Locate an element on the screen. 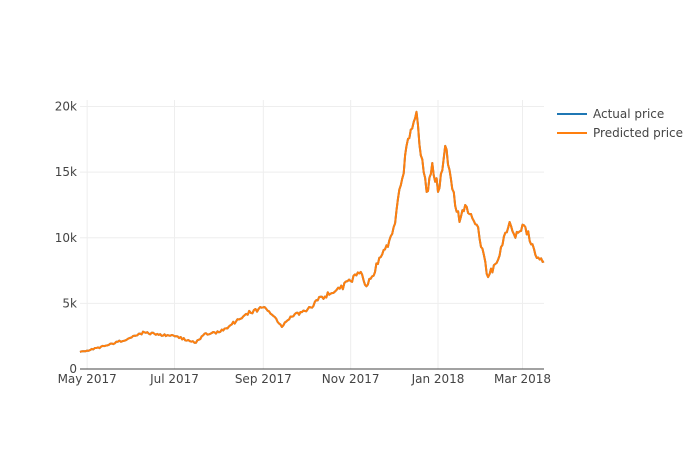 The image size is (700, 450). y-tick-label: 0 is located at coordinates (73, 369).